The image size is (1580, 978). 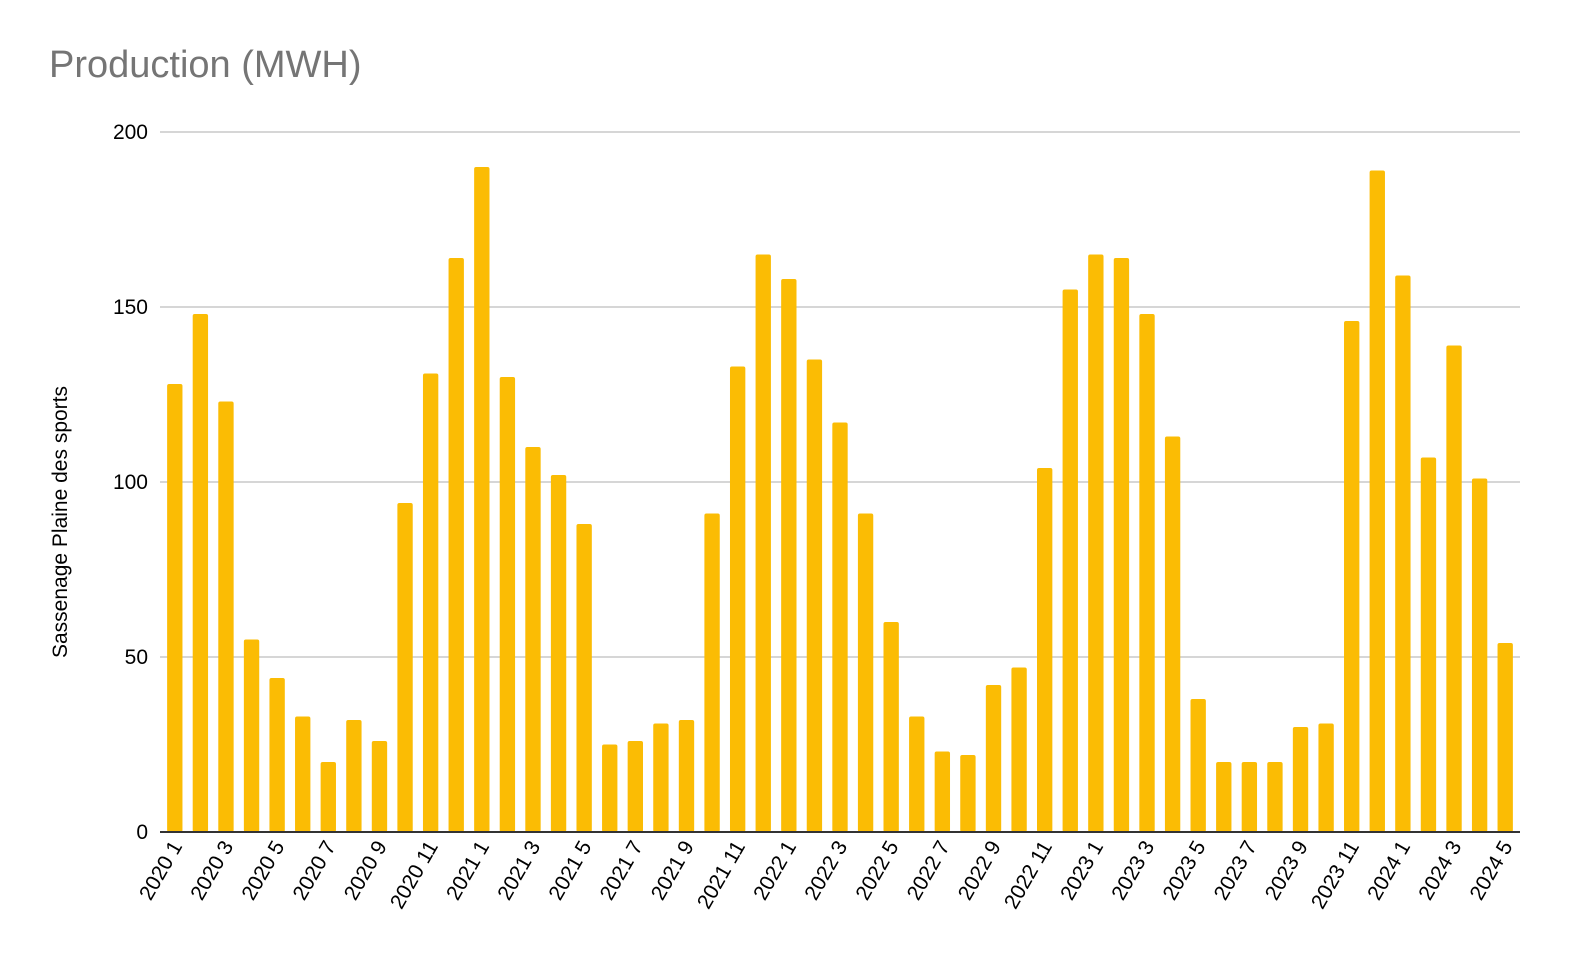 What do you see at coordinates (1492, 870) in the screenshot?
I see `x-tick-label: 2024 5` at bounding box center [1492, 870].